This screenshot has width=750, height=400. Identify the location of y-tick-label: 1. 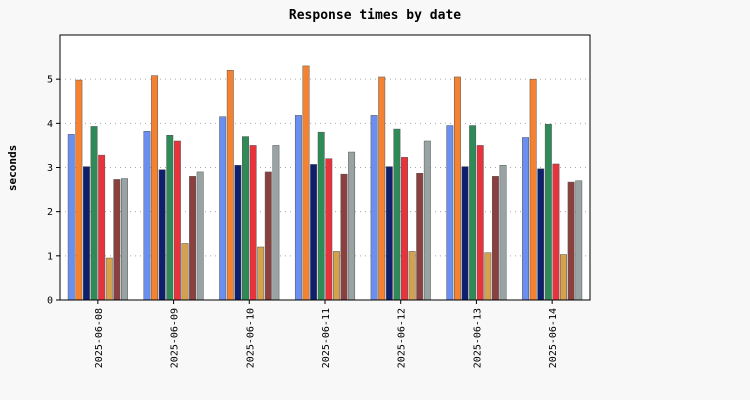
(50, 256).